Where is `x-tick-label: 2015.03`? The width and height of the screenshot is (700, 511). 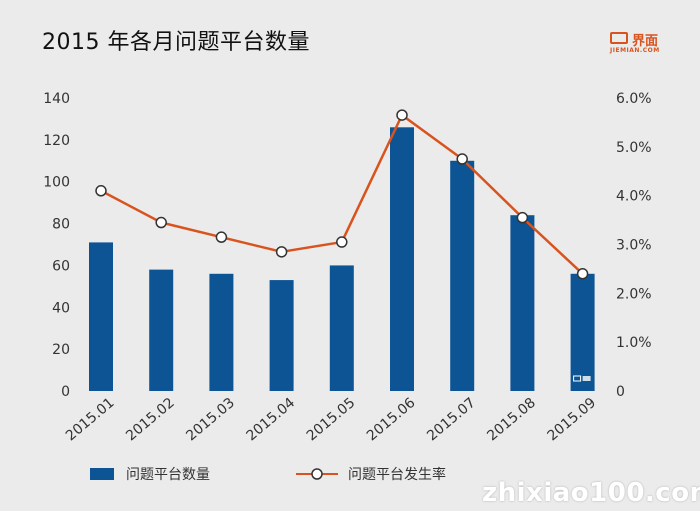
x-tick-label: 2015.03 is located at coordinates (210, 419).